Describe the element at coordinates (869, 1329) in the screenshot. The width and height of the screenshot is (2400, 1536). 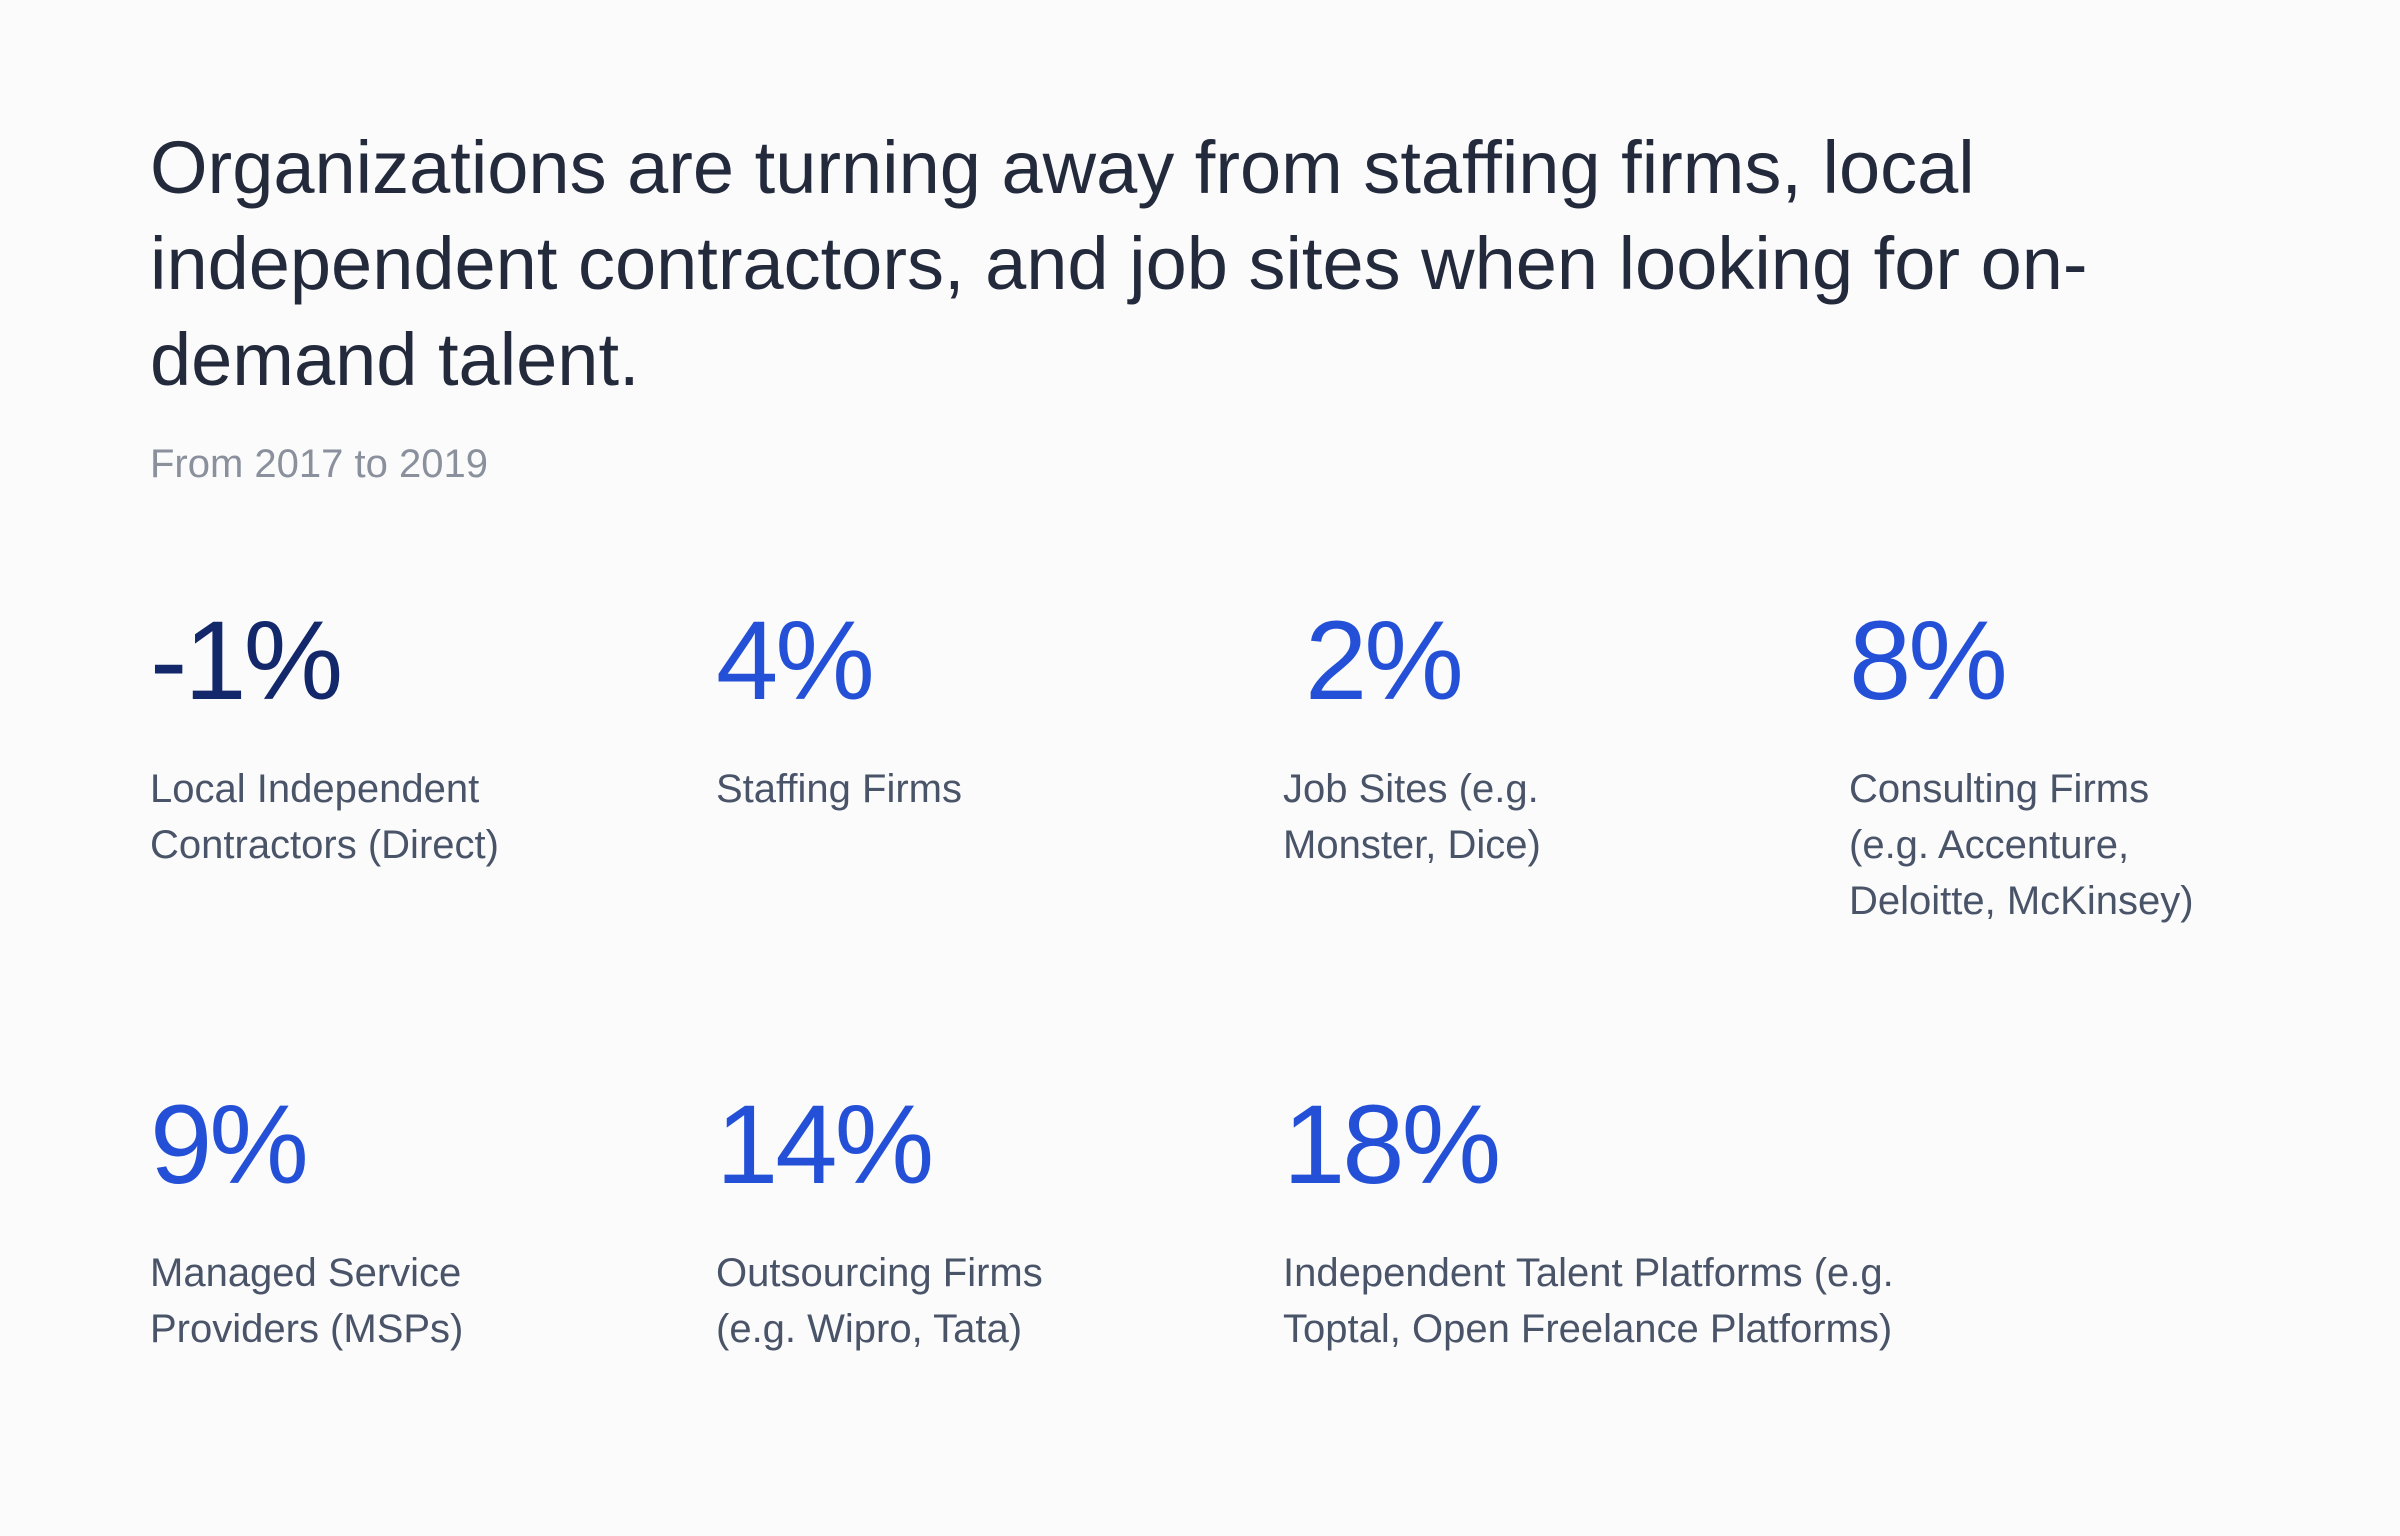
I see `stat-label-line: (e.g. Wipro, Tata)` at that location.